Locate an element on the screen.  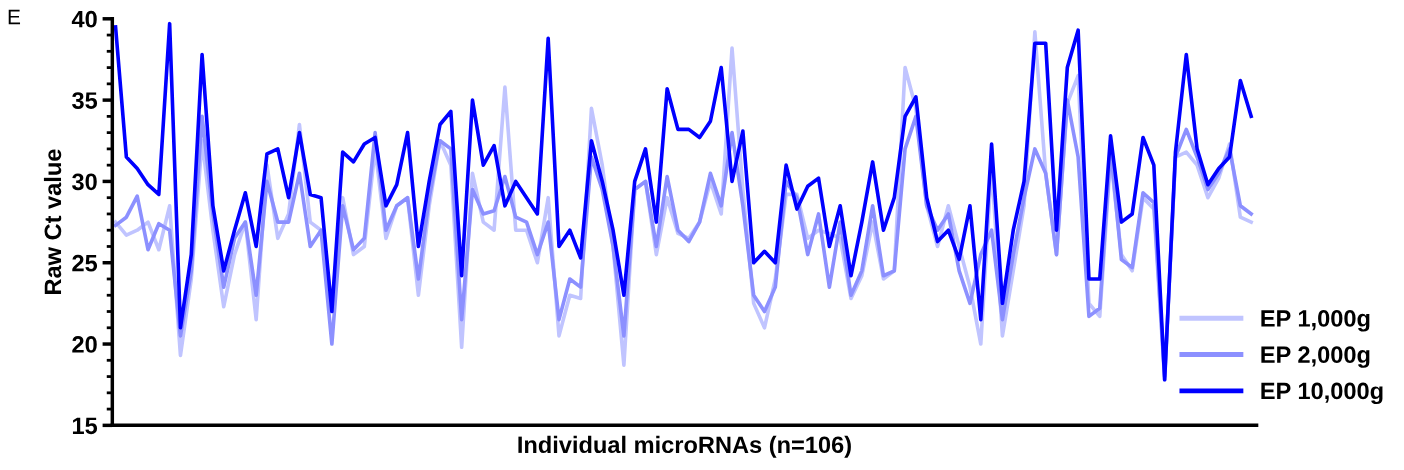
y-tick-label: 25 is located at coordinates (85, 263).